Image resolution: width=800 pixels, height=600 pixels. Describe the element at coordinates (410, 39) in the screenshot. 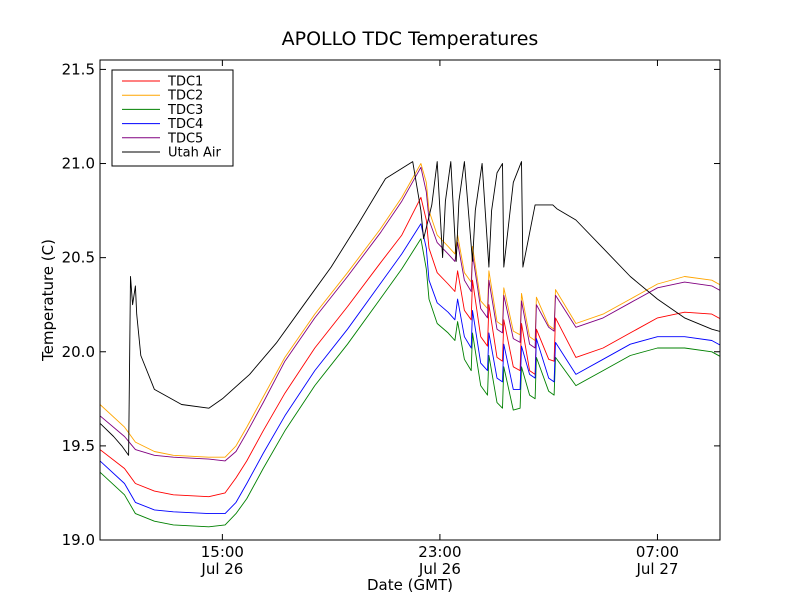

I see `chart-title: APOLLO TDC Temperatures` at that location.